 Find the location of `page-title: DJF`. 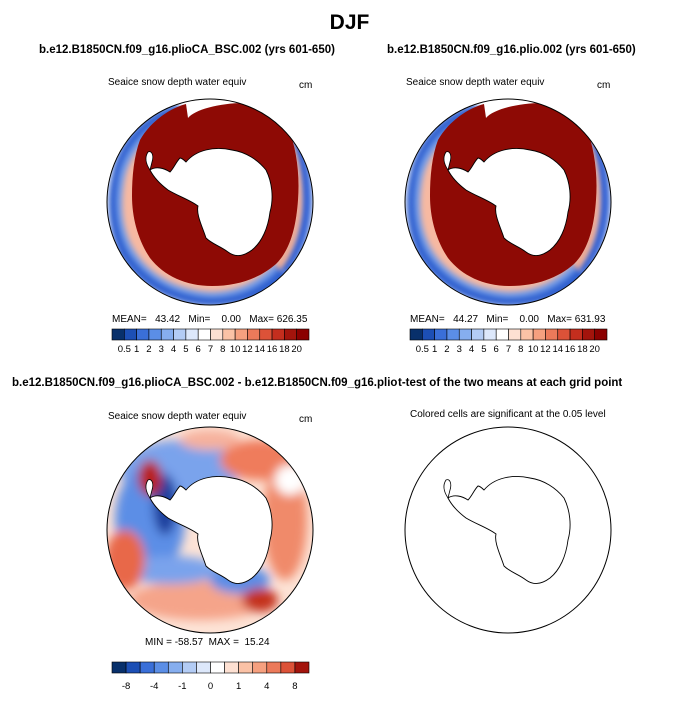

page-title: DJF is located at coordinates (349, 22).